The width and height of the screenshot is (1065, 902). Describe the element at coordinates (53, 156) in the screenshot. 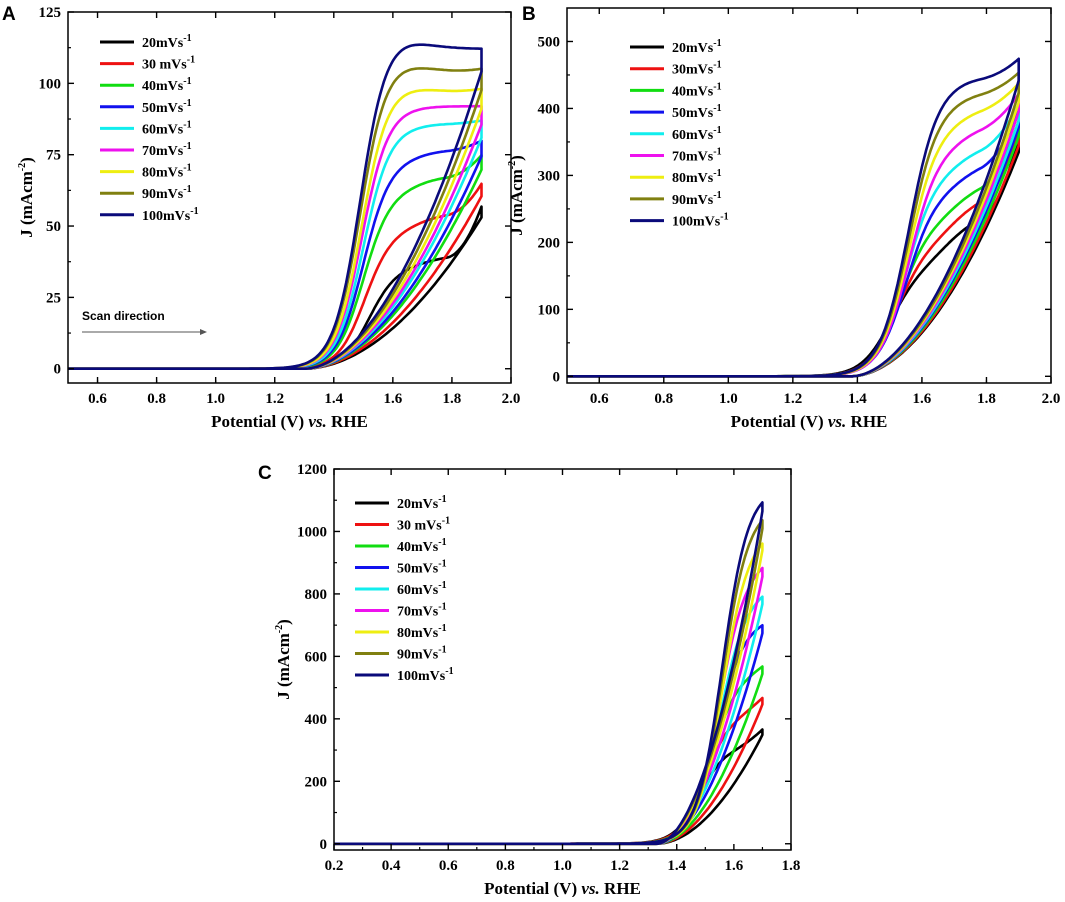

I see `y-tick-label: 75` at that location.